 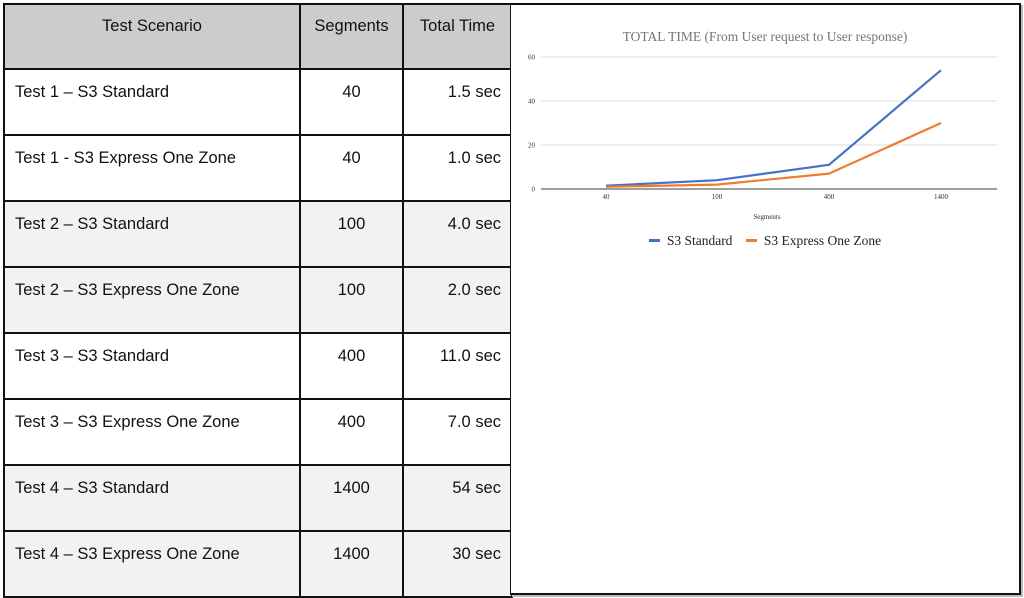 I want to click on table-header-row: Test Scenario Segments Total Time, so click(x=258, y=36).